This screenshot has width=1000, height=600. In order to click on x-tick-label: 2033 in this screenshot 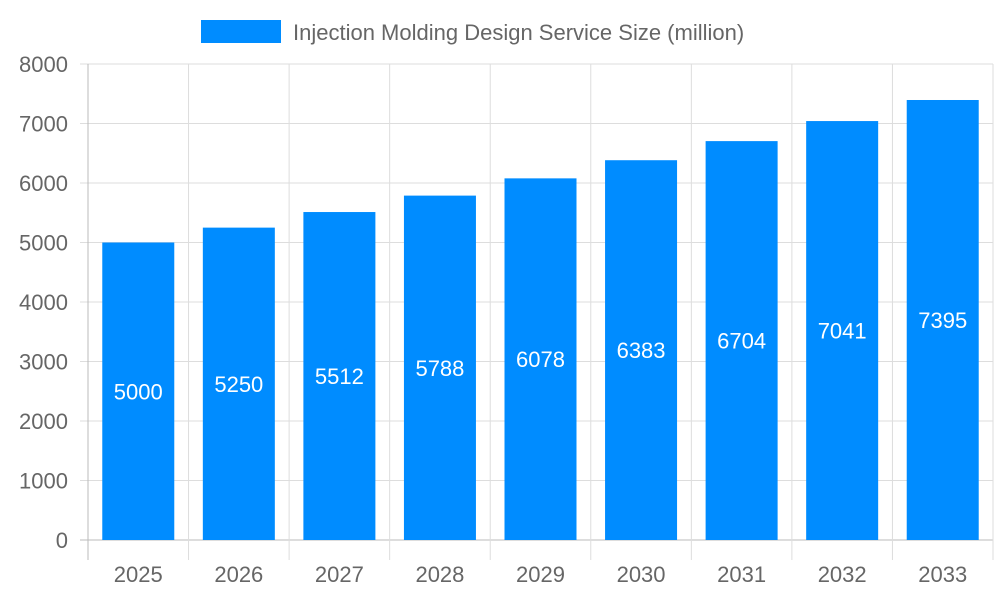, I will do `click(942, 574)`.